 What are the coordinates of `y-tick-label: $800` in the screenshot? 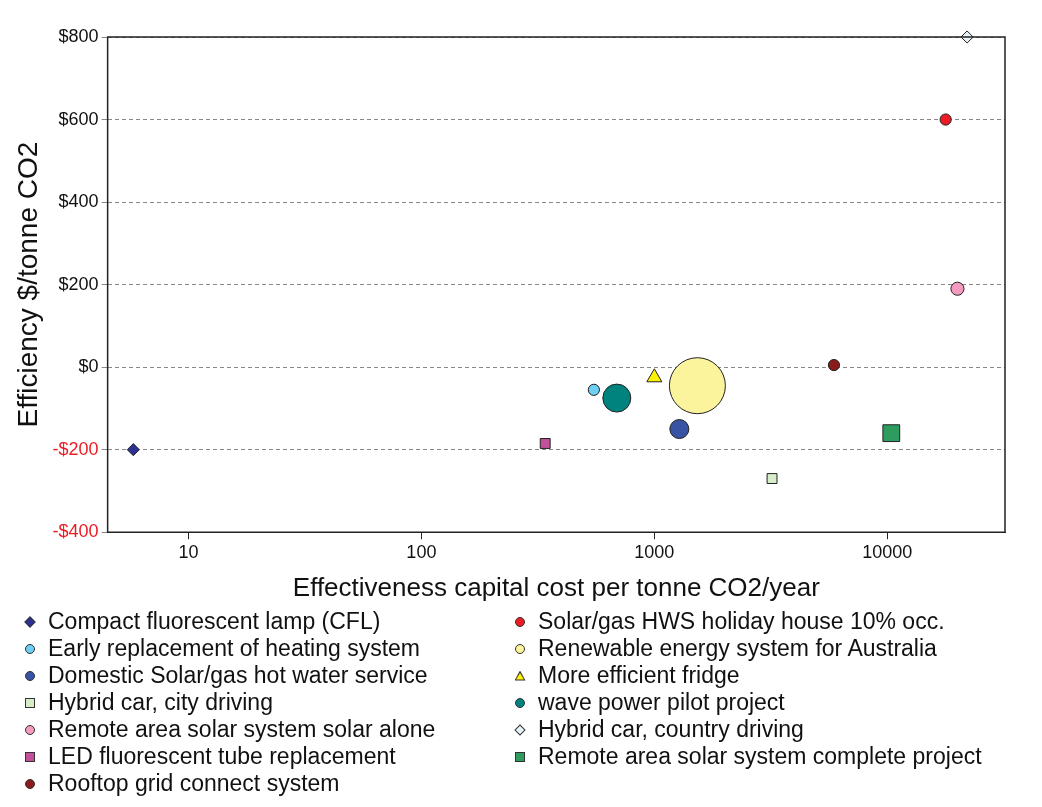 It's located at (78, 35).